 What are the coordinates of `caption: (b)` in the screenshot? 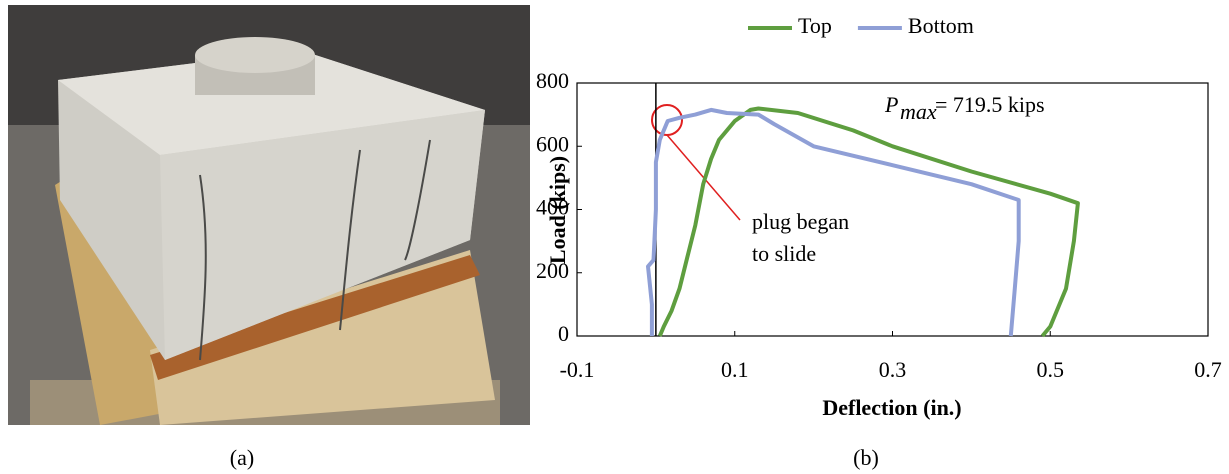 It's located at (866, 457).